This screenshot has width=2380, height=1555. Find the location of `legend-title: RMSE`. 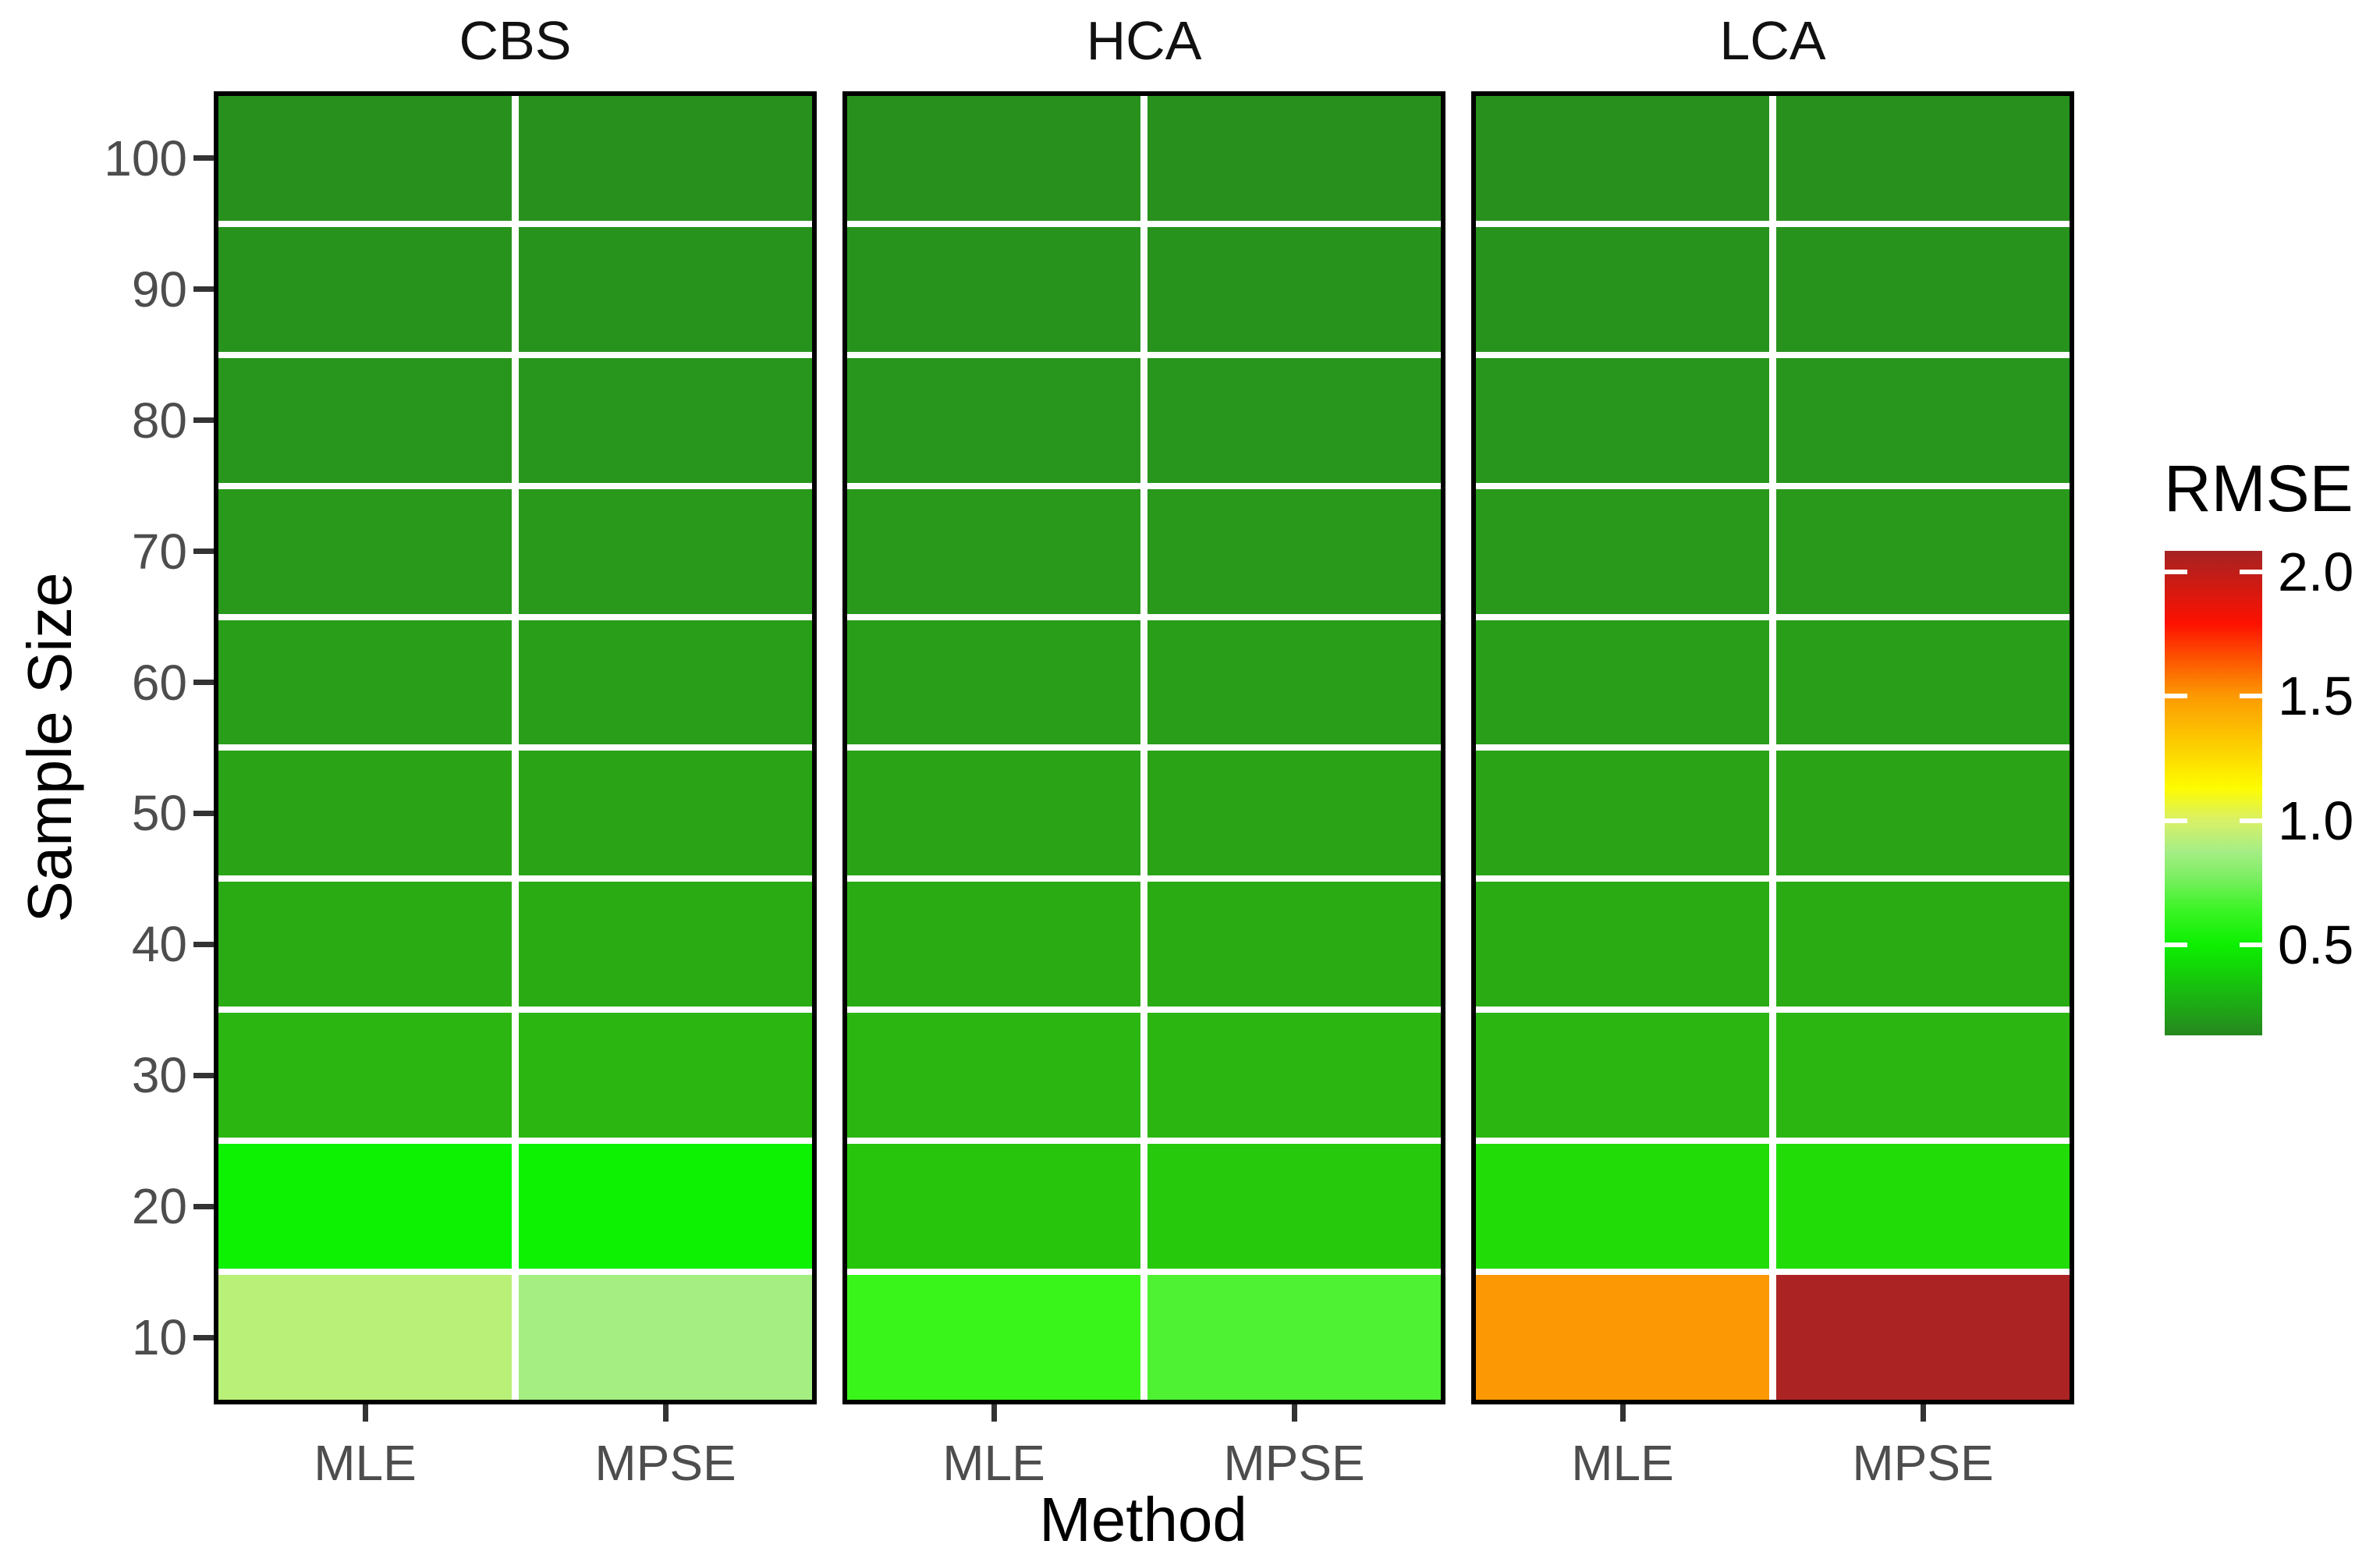

legend-title: RMSE is located at coordinates (2258, 488).